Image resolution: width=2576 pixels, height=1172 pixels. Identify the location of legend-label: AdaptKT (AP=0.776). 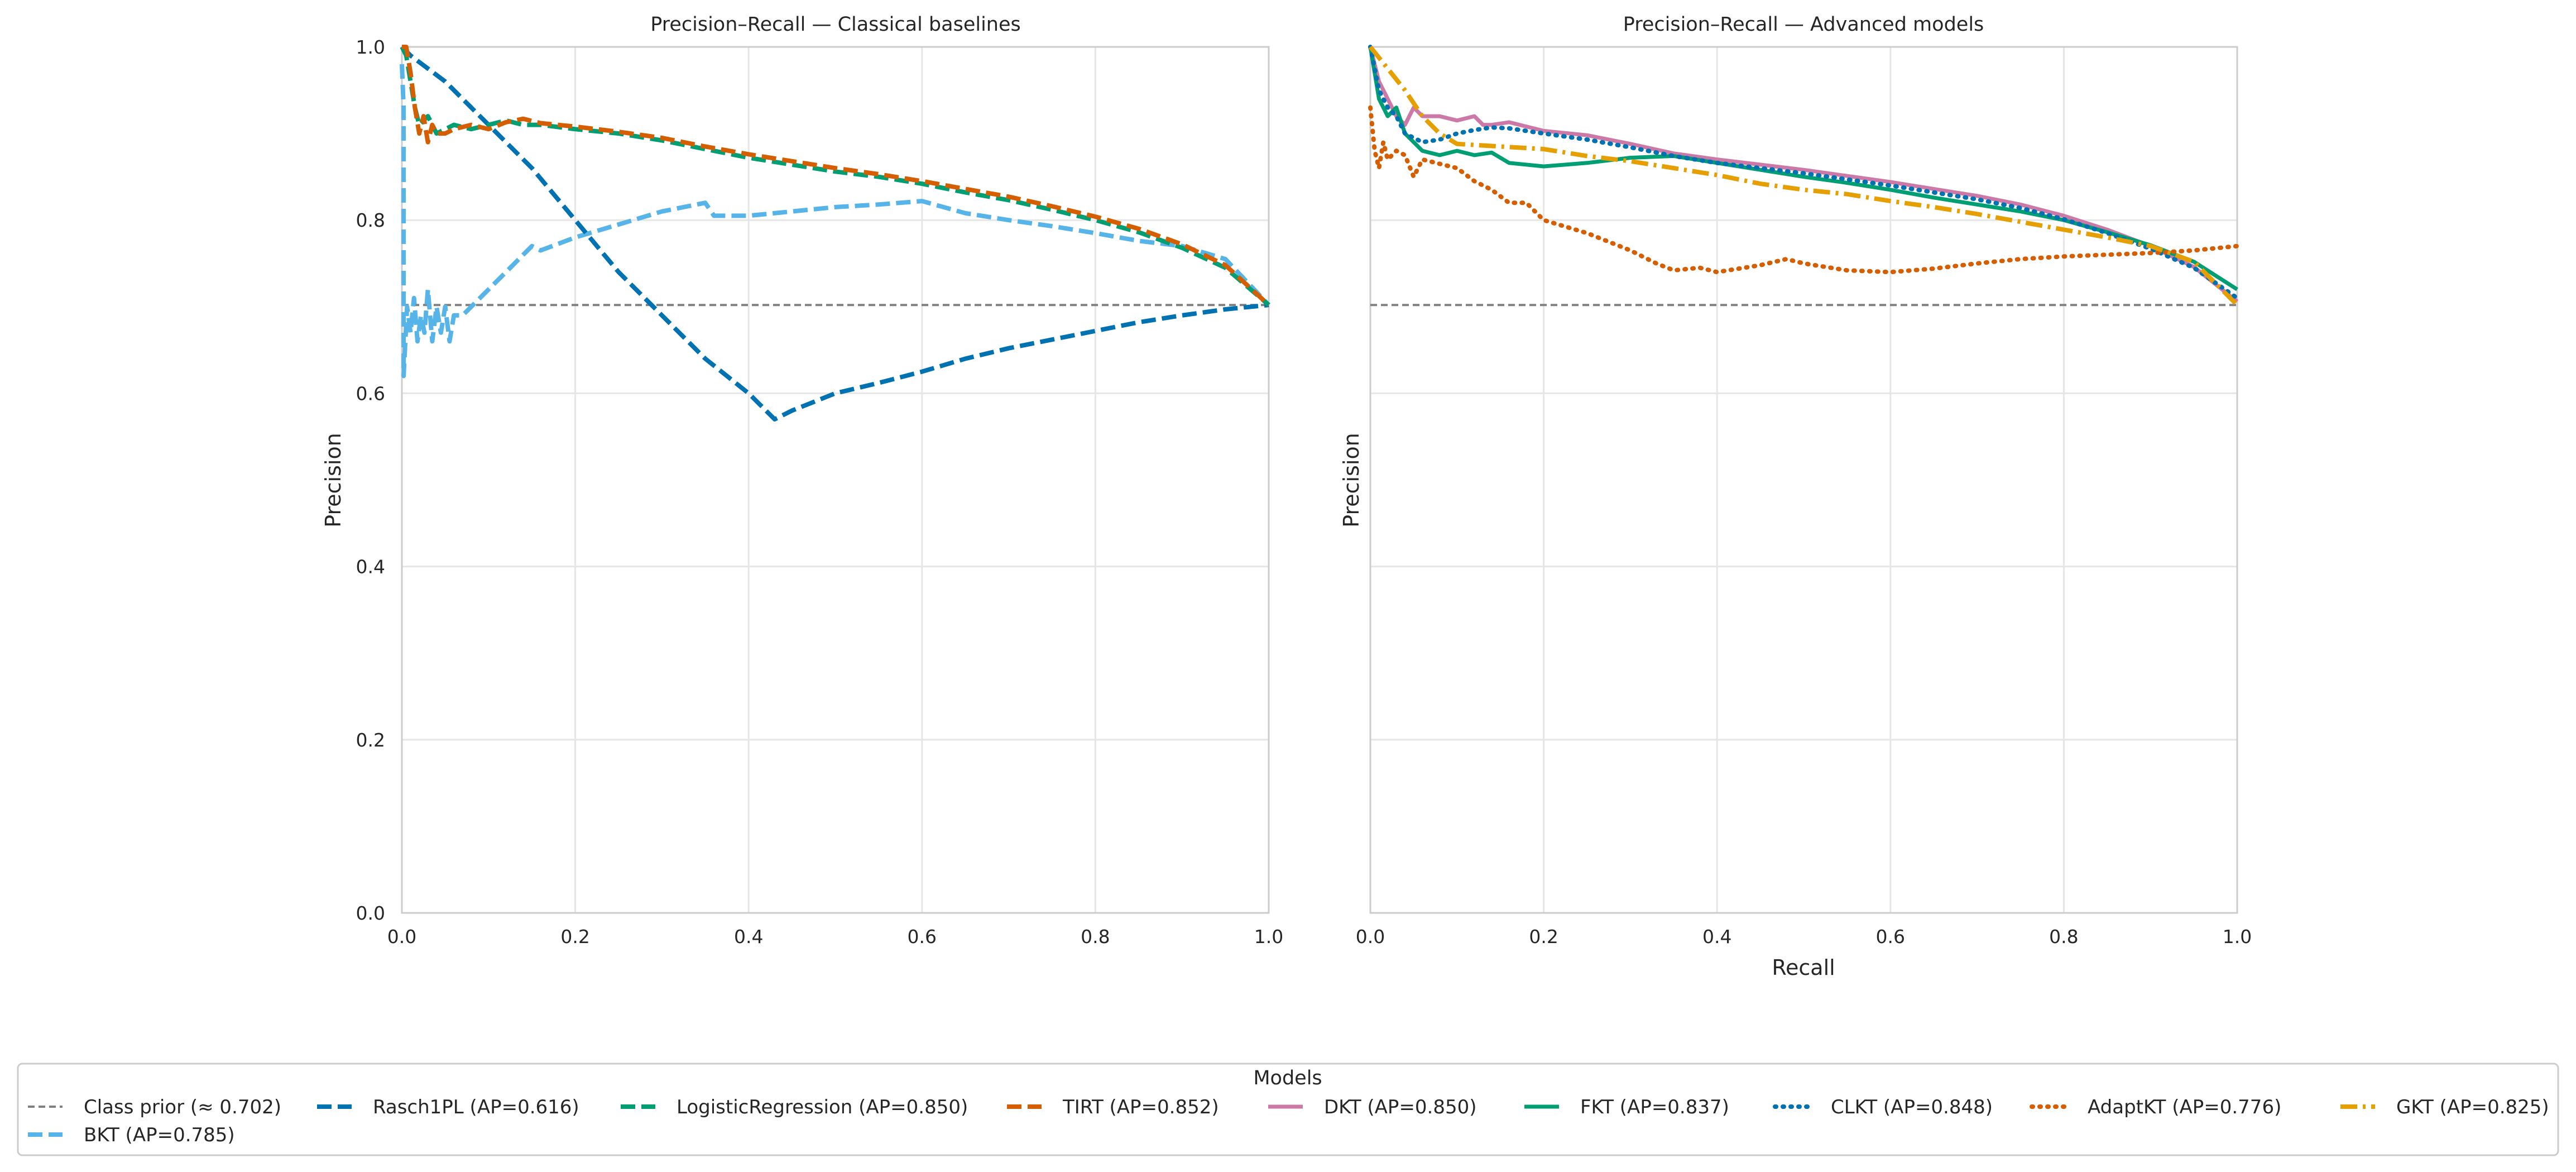
(2184, 1107).